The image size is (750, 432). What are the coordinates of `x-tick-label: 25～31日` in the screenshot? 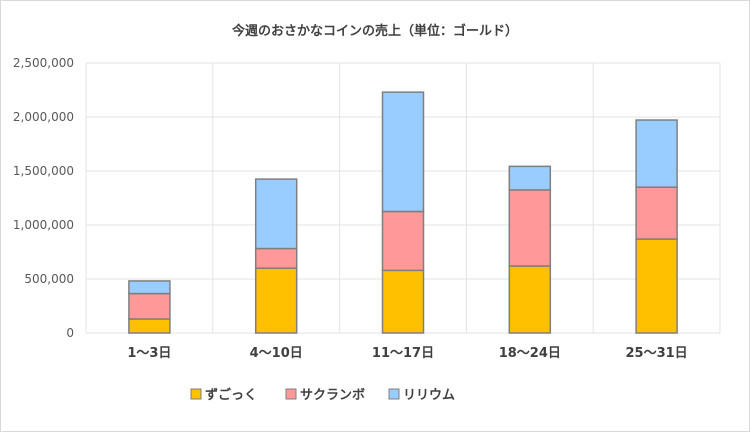 It's located at (657, 353).